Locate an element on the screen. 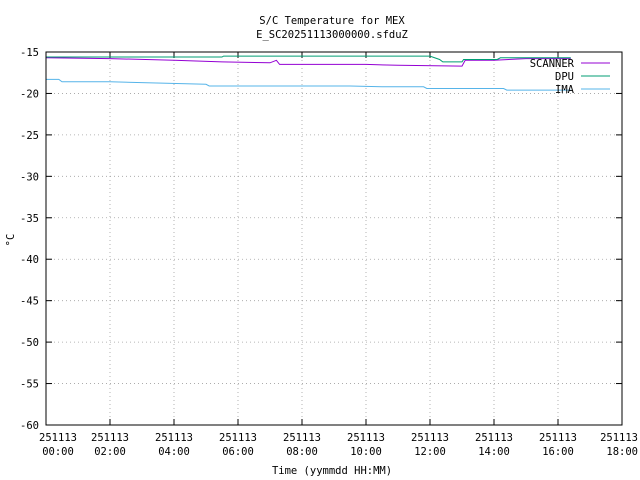 The height and width of the screenshot is (480, 640). x-tick-label-time: 08:00 is located at coordinates (302, 452).